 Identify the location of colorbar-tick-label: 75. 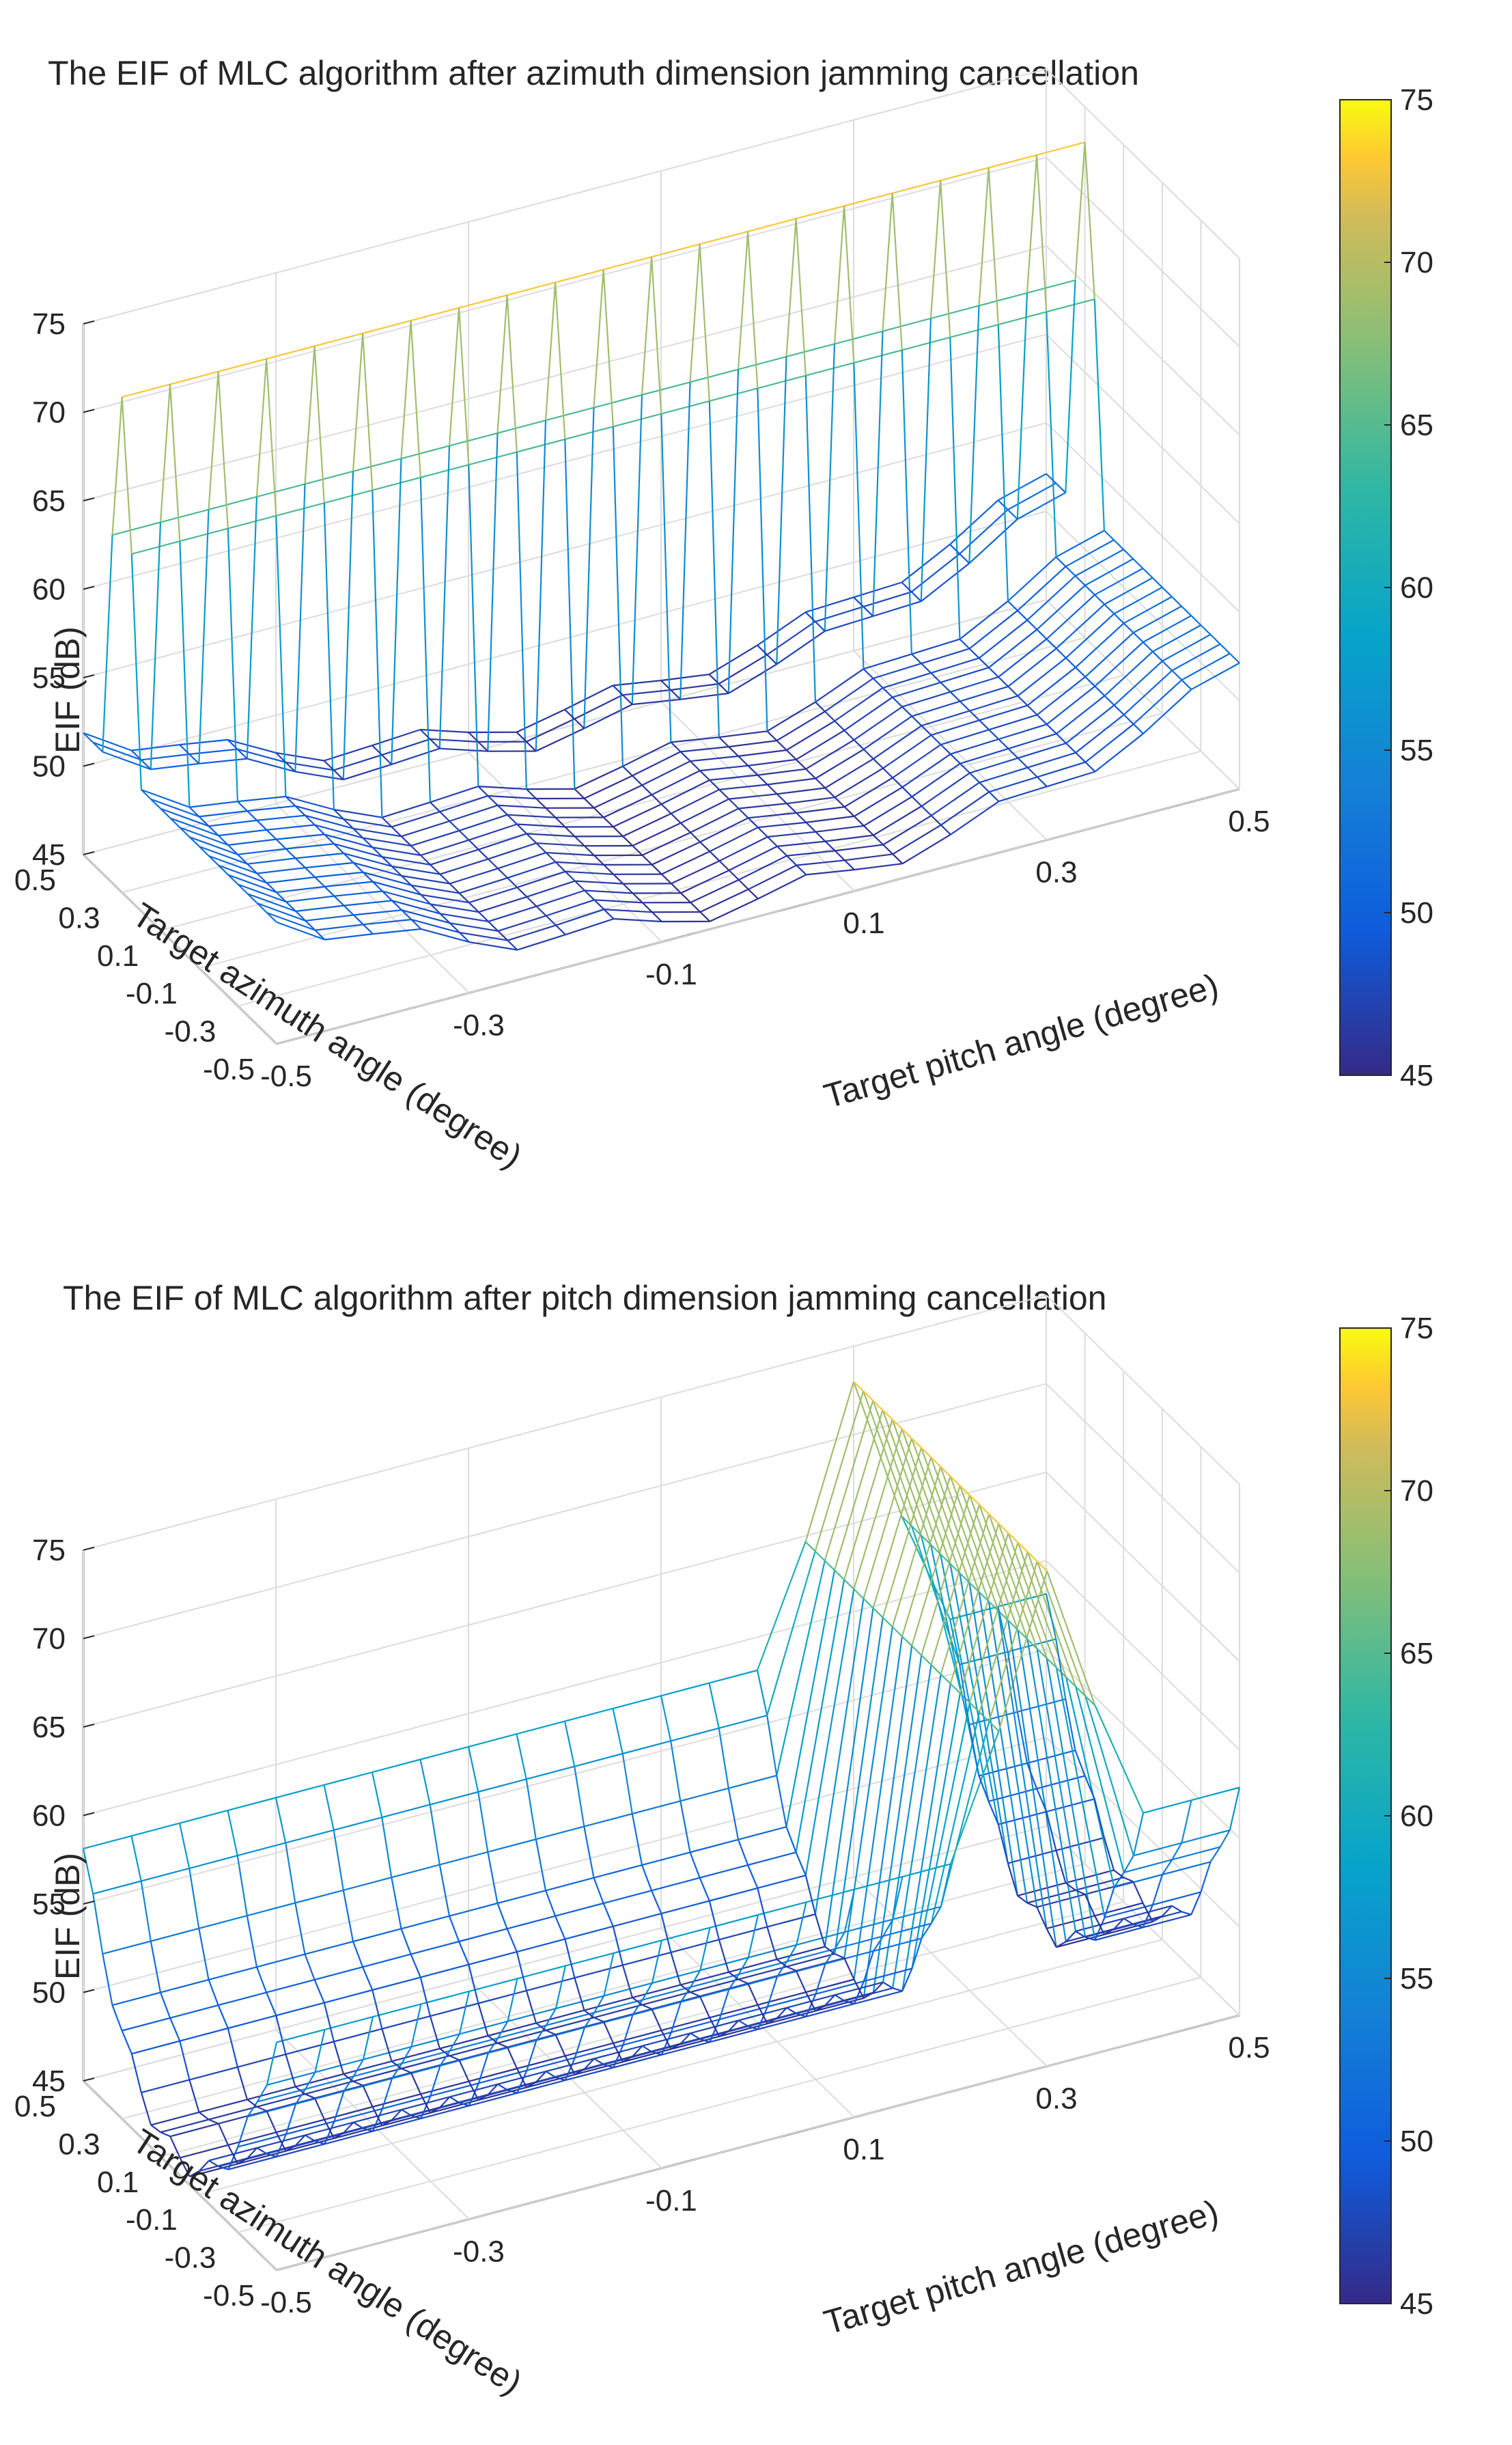
(1416, 100).